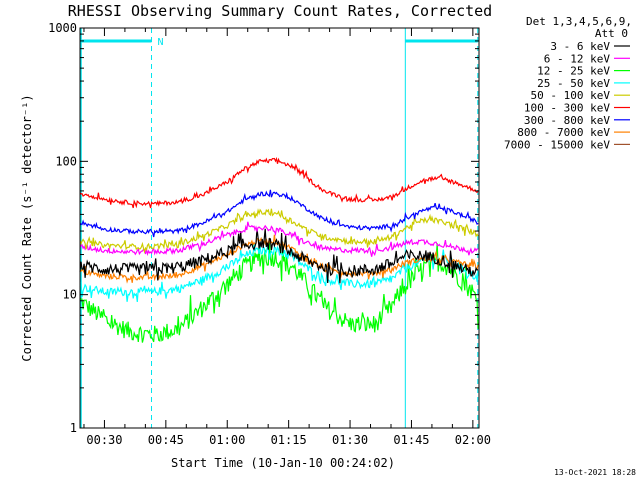  What do you see at coordinates (289, 440) in the screenshot?
I see `x-tick-label-3: 01:15` at bounding box center [289, 440].